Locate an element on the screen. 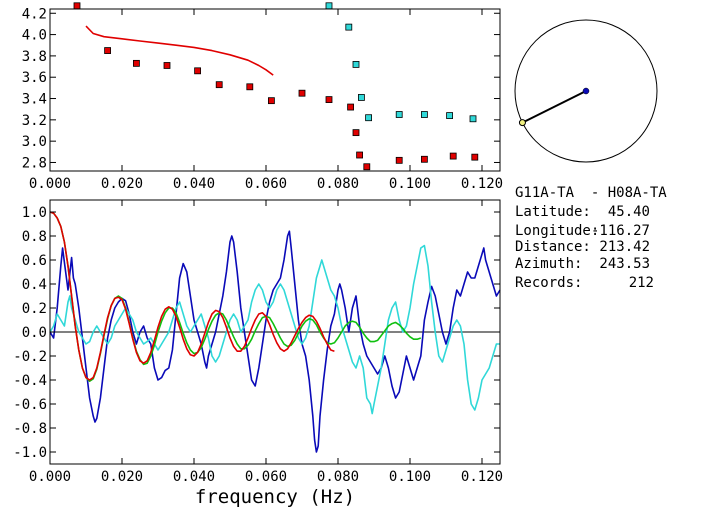 The image size is (704, 519). azimuth-label: Azimuth: is located at coordinates (548, 264).